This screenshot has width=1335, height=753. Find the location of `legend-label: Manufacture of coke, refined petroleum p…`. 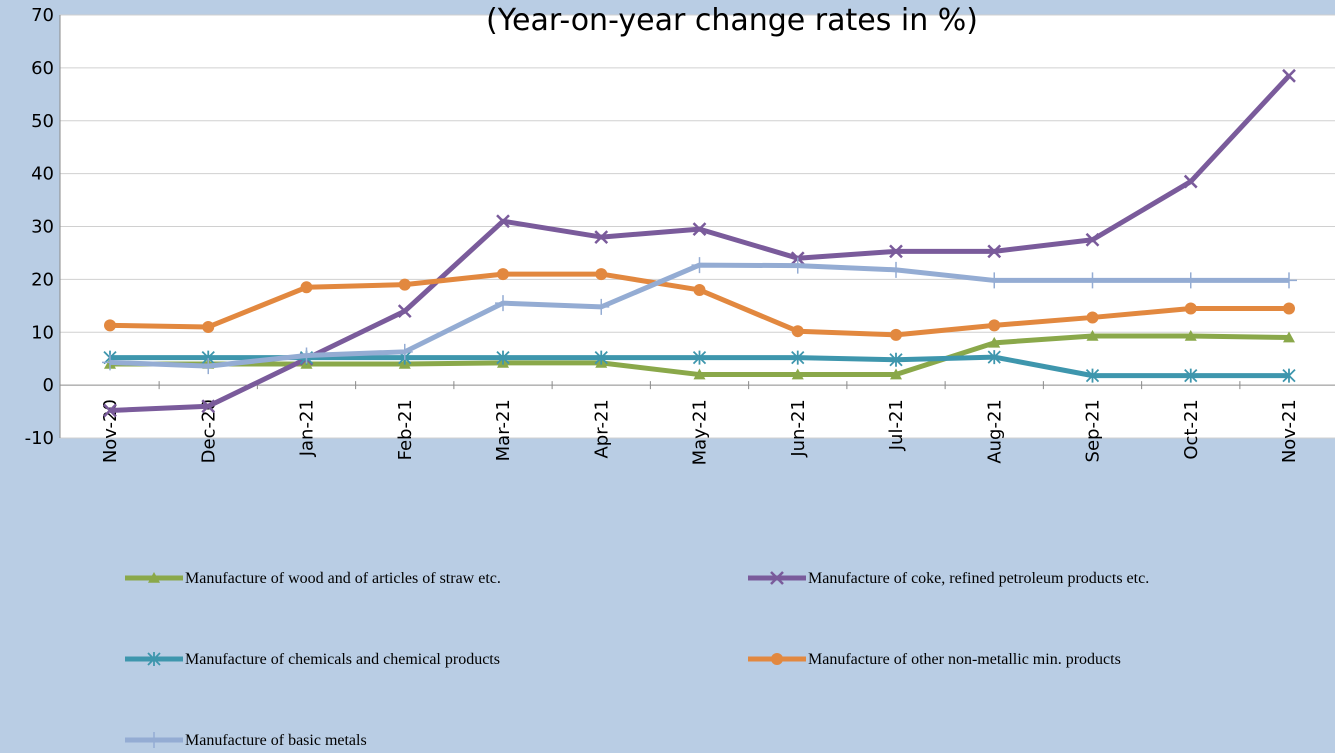

legend-label: Manufacture of coke, refined petroleum p… is located at coordinates (978, 578).